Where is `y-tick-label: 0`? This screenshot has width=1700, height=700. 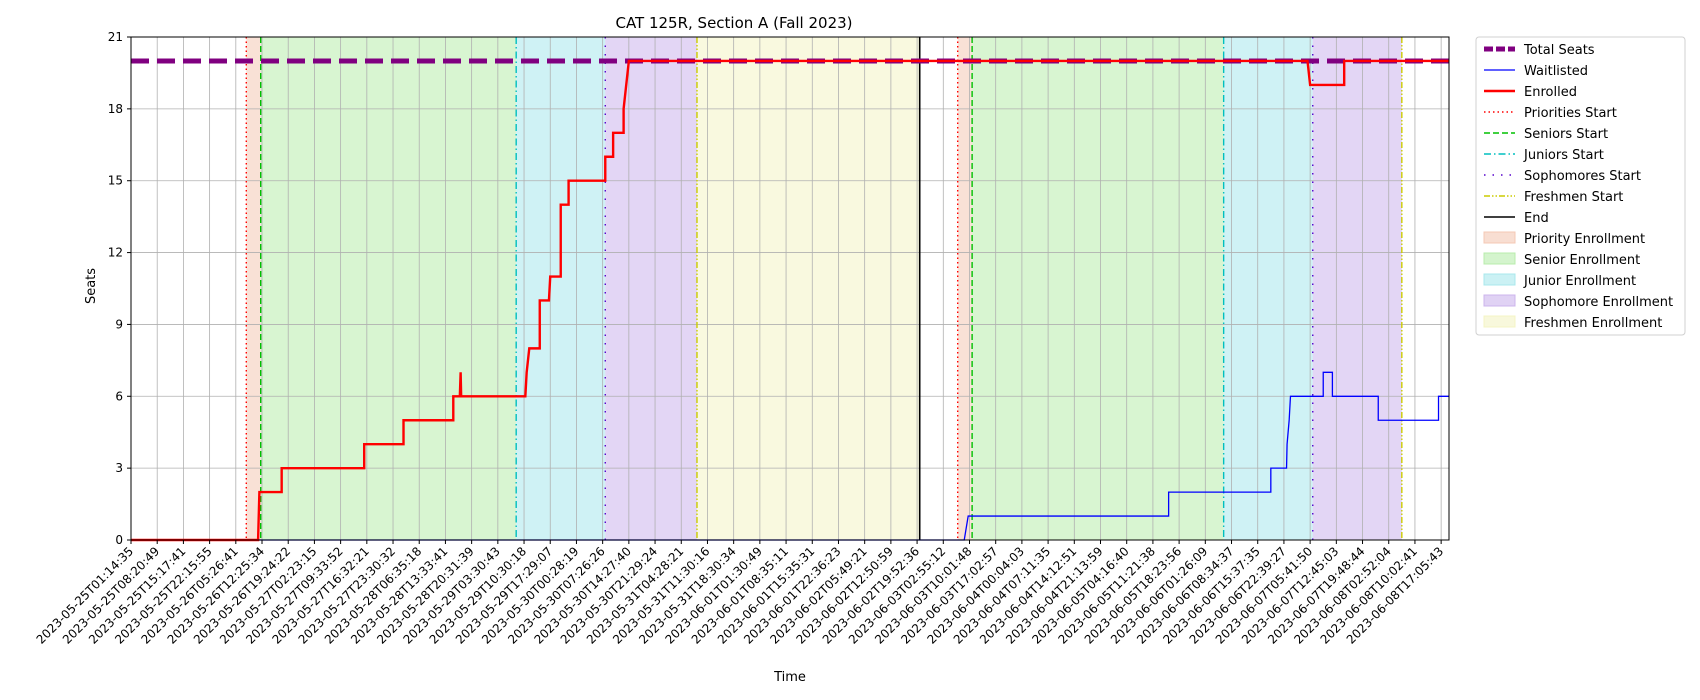 y-tick-label: 0 is located at coordinates (119, 540).